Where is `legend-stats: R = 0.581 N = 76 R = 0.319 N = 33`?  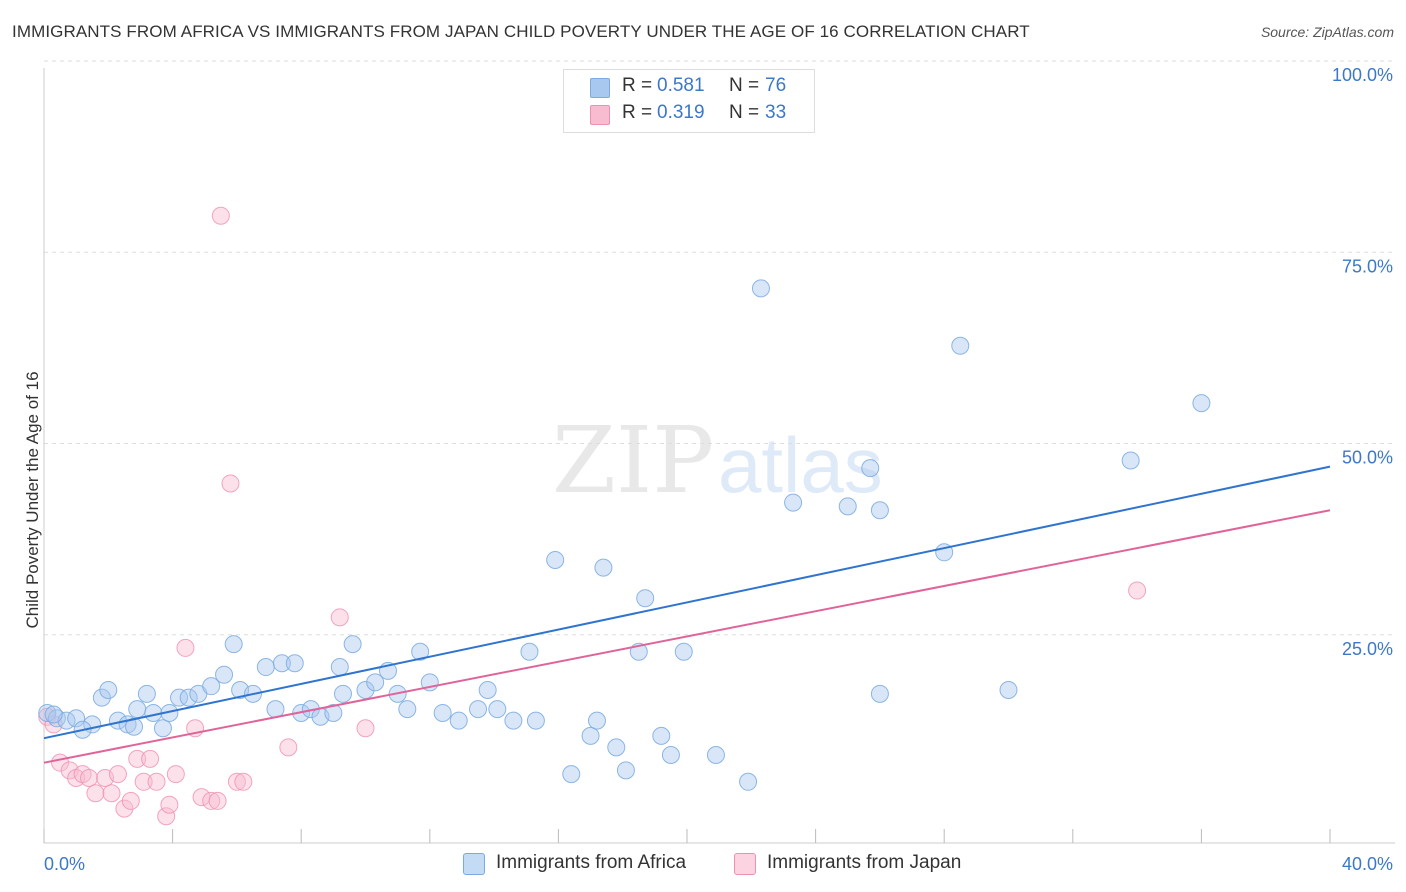
legend-stats: R = 0.581 N = 76 R = 0.319 N = 33 is located at coordinates (689, 101).